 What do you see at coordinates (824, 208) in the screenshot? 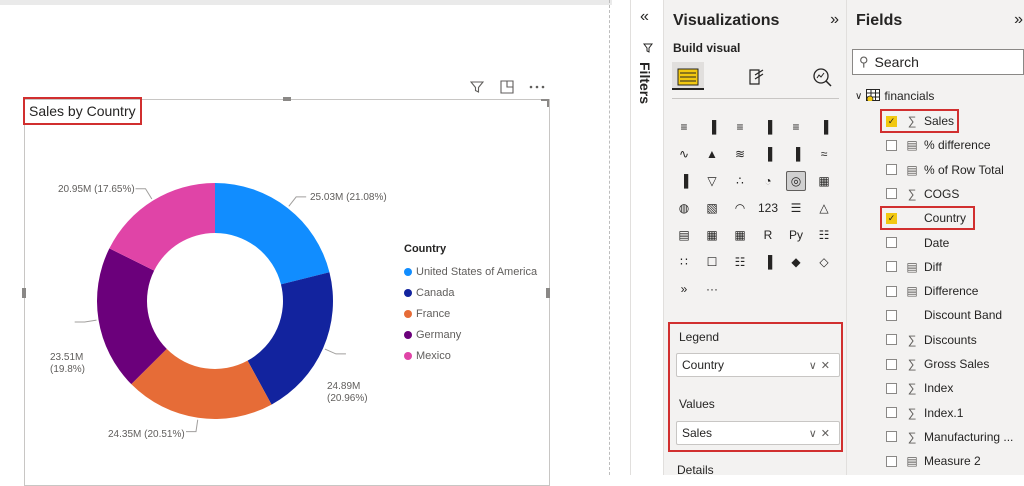
I see `kpi-icon: △` at bounding box center [824, 208].